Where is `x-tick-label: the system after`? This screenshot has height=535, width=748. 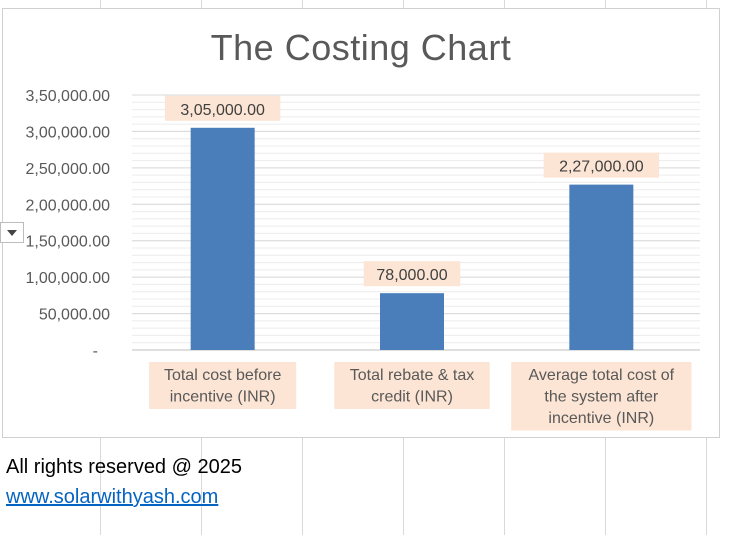 x-tick-label: the system after is located at coordinates (601, 397).